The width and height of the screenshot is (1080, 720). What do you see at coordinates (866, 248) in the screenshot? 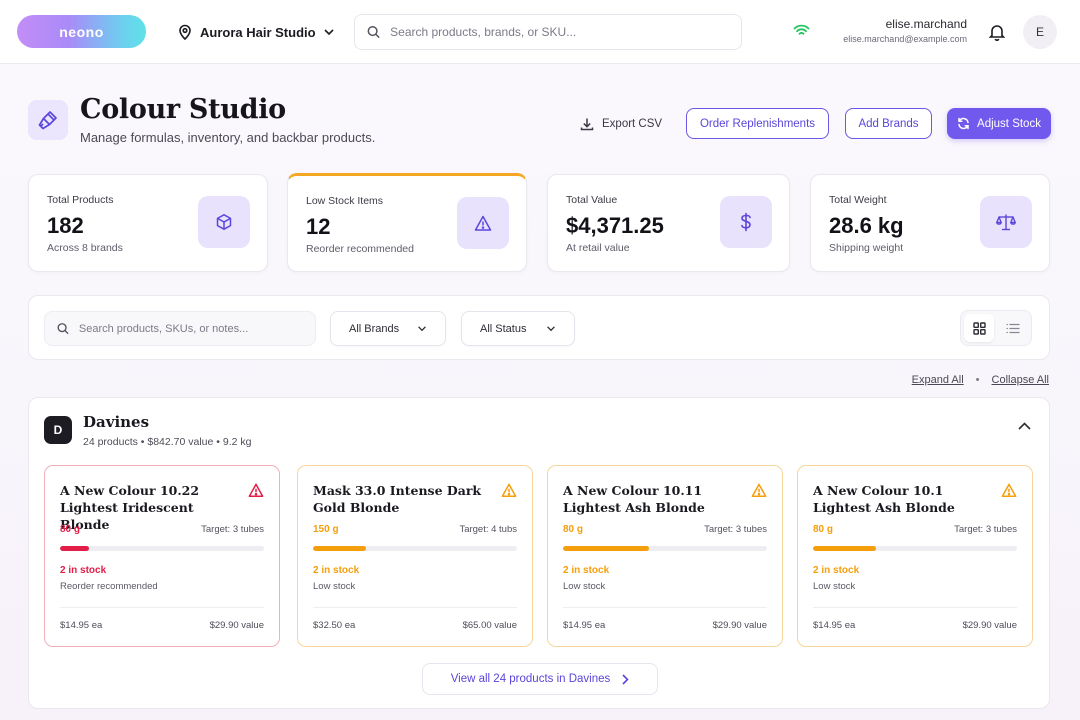
I see `stat-note: Shipping weight` at bounding box center [866, 248].